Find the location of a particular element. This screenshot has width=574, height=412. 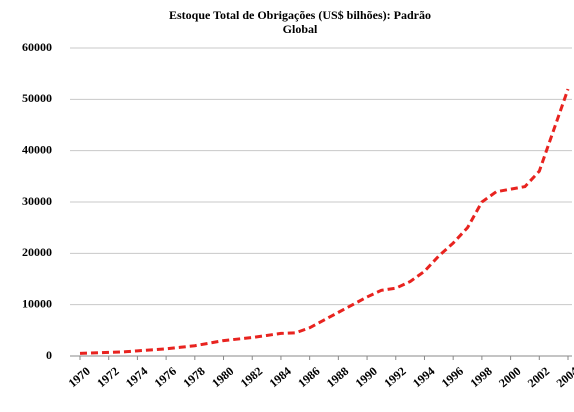

x-tick-label: 1972 is located at coordinates (107, 377).